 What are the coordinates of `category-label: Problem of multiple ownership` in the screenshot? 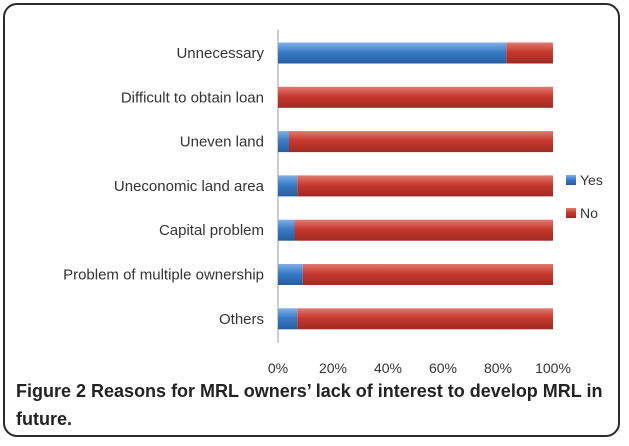 It's located at (163, 275).